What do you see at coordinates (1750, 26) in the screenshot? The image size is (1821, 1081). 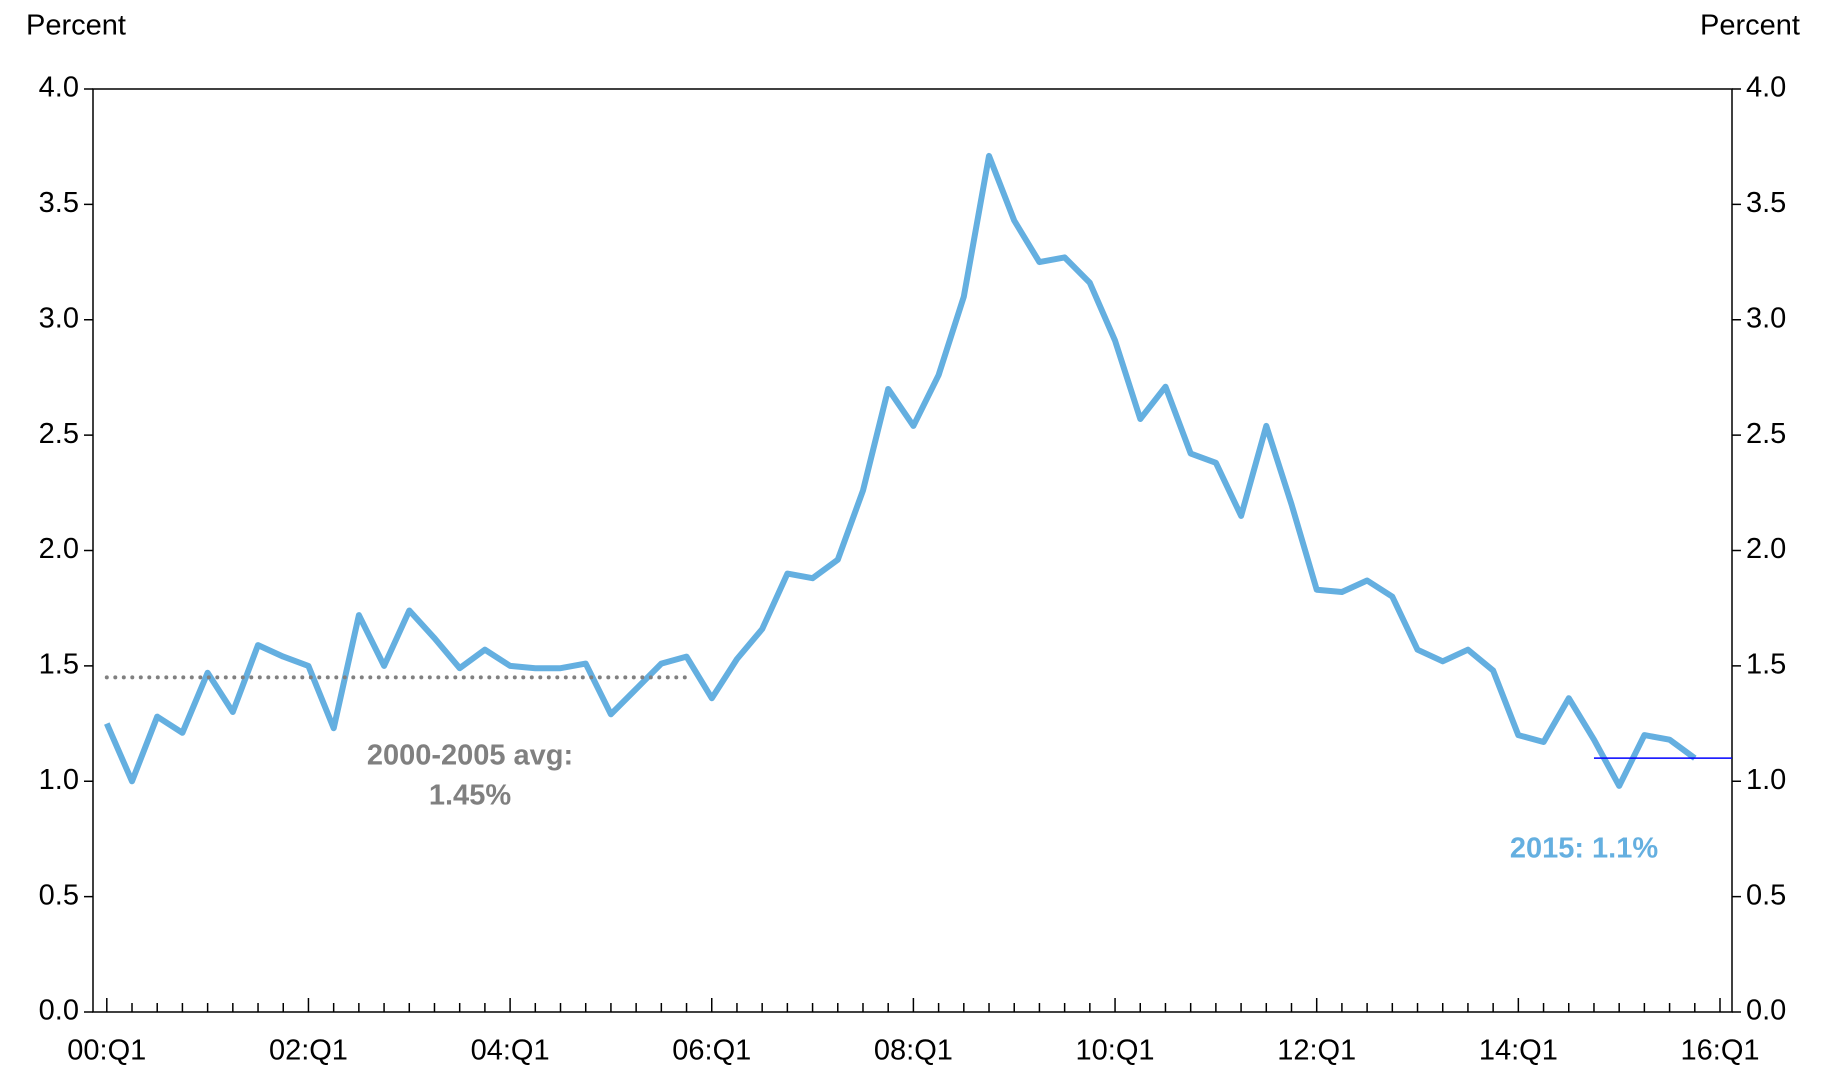 I see `y2-axis-label: Percent` at bounding box center [1750, 26].